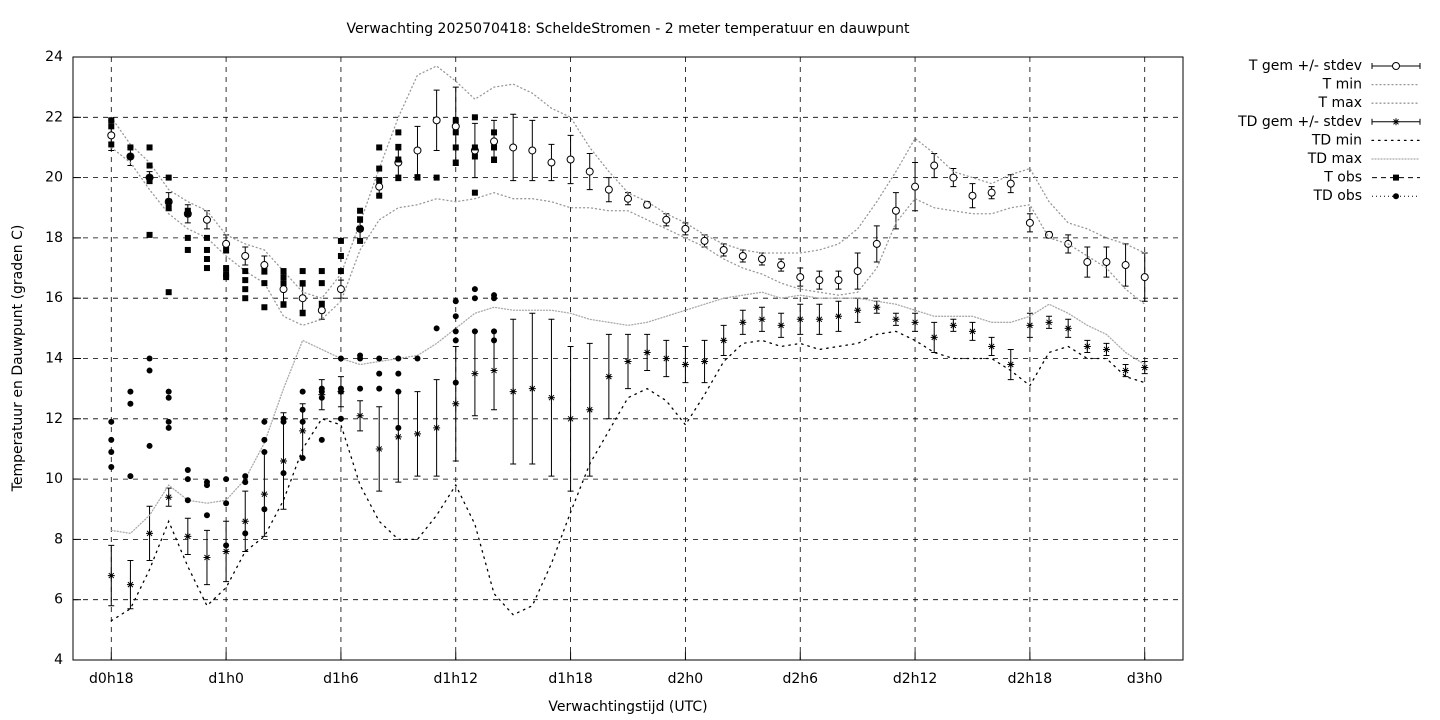 The height and width of the screenshot is (720, 1440). Describe the element at coordinates (58, 660) in the screenshot. I see `y-tick-label: 4` at that location.